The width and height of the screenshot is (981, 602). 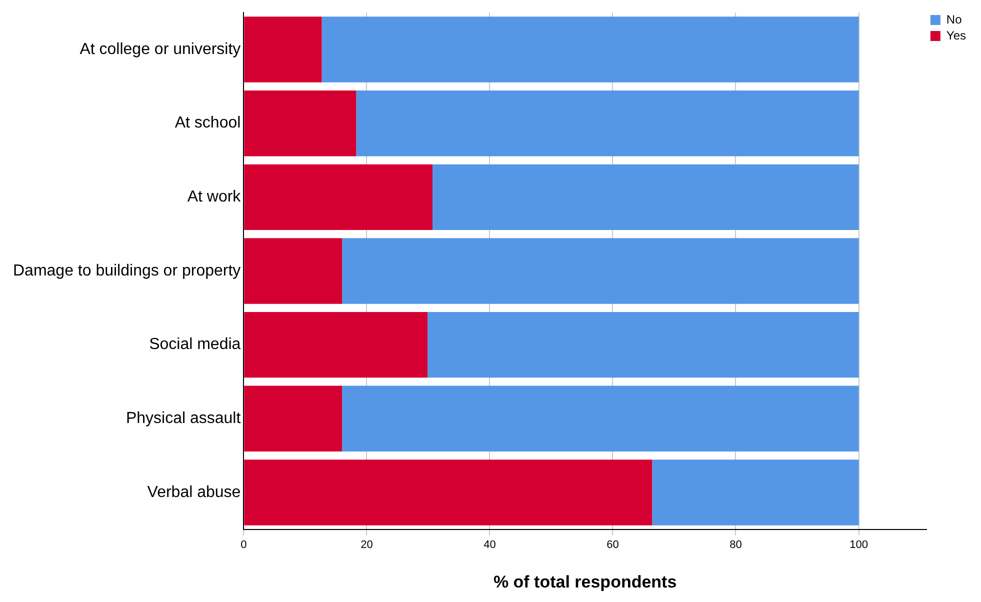 What do you see at coordinates (184, 419) in the screenshot?
I see `y-tick-label: Physical assault` at bounding box center [184, 419].